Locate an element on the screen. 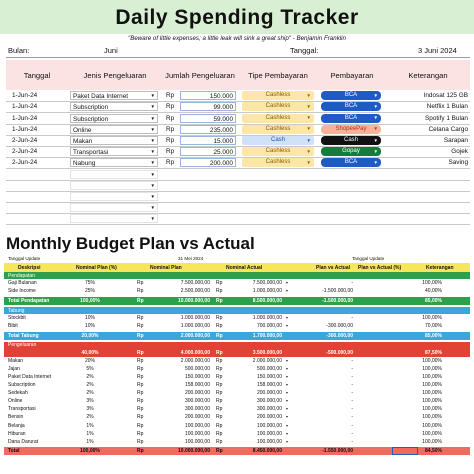 This screenshot has width=474, height=474. amount-field: 59.000 is located at coordinates (208, 118).